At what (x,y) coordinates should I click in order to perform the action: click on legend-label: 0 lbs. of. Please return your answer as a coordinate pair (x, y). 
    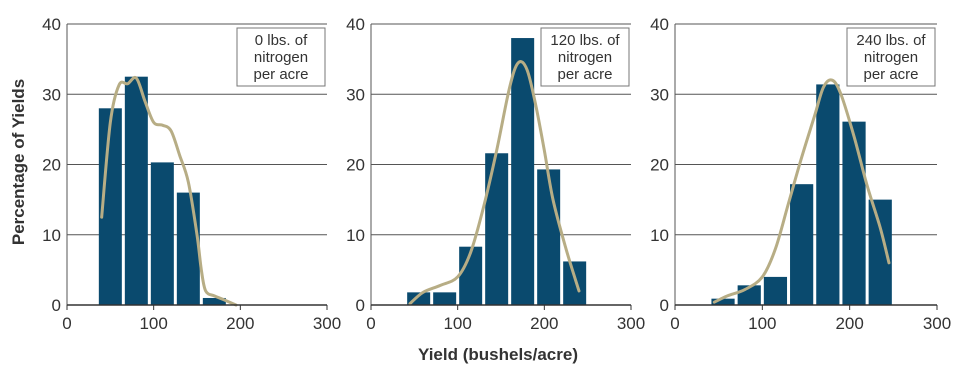
    Looking at the image, I should click on (281, 40).